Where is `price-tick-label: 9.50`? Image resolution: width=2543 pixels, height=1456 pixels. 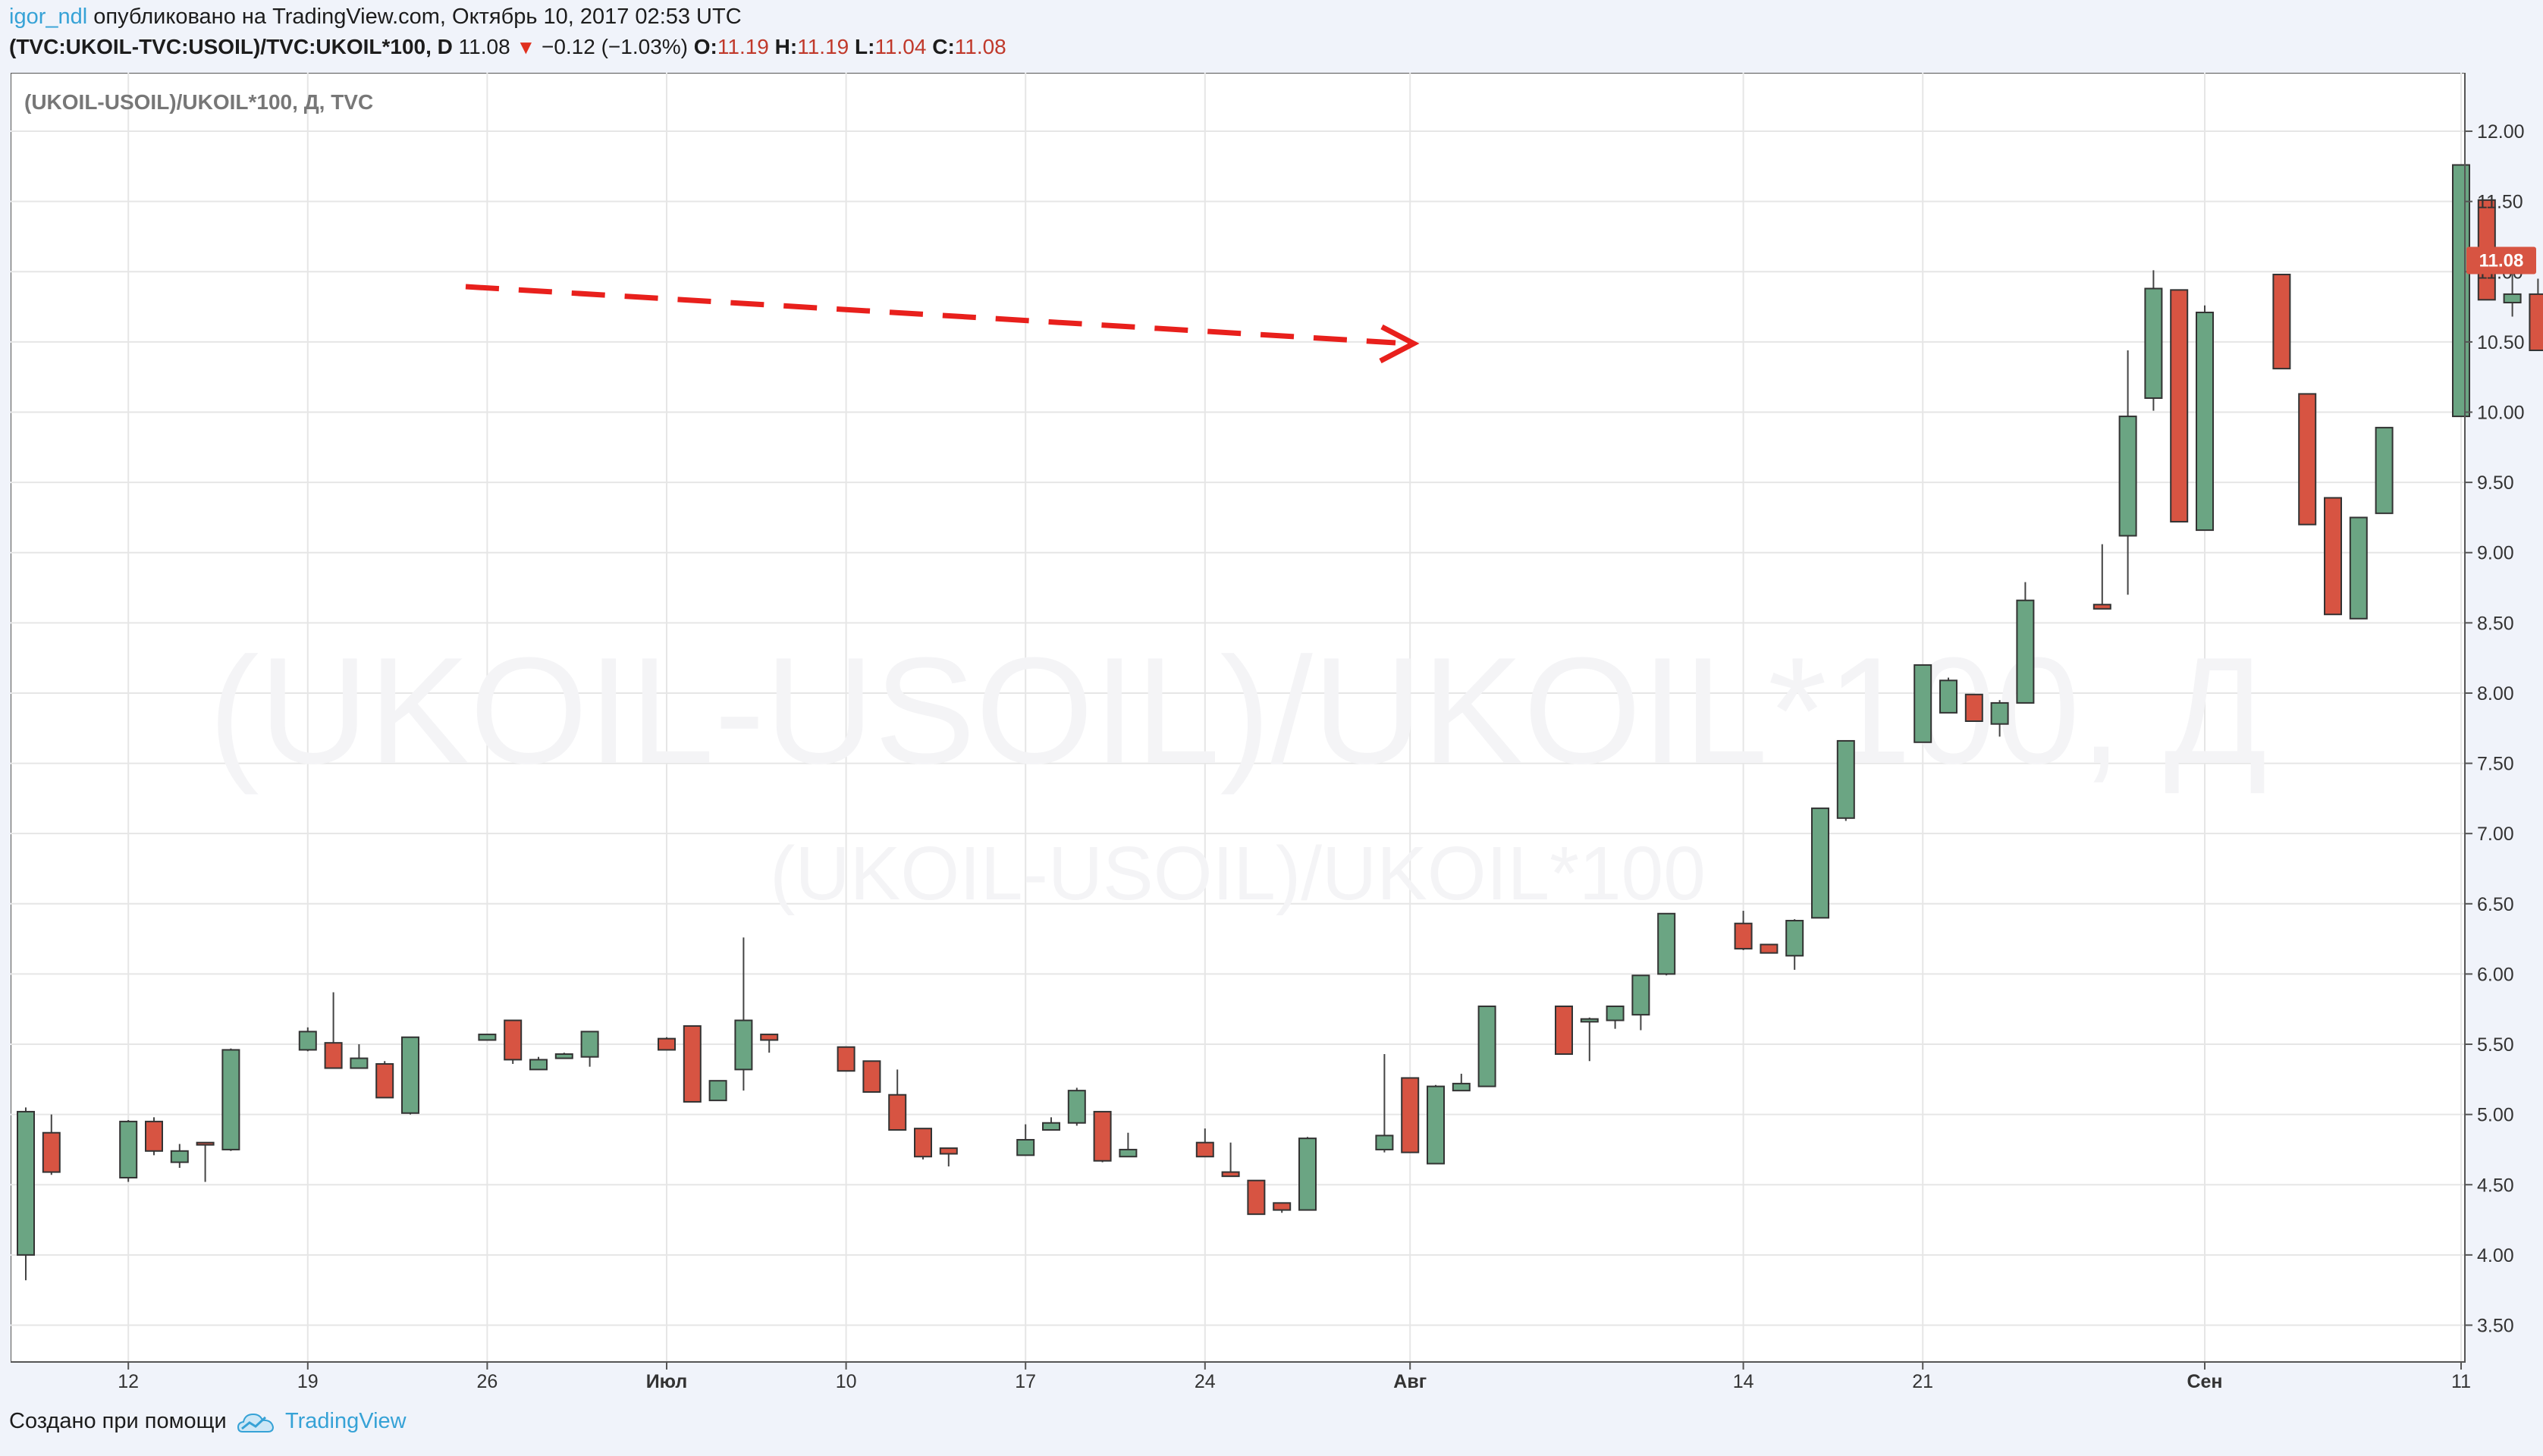
price-tick-label: 9.50 is located at coordinates (2495, 483).